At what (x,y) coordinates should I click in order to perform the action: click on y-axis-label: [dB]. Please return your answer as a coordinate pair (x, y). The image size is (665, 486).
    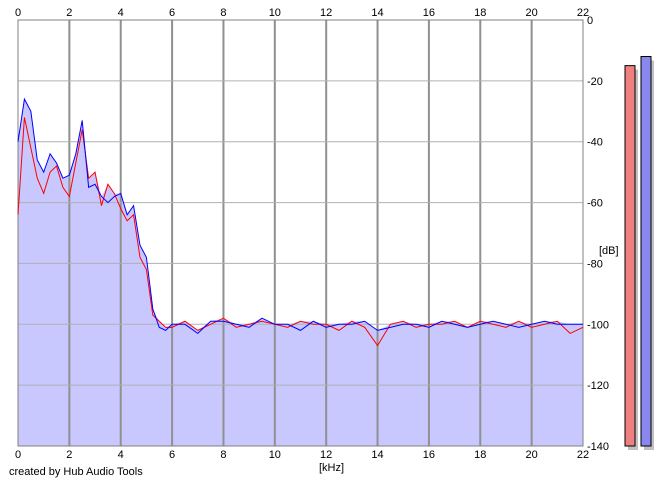
    Looking at the image, I should click on (609, 251).